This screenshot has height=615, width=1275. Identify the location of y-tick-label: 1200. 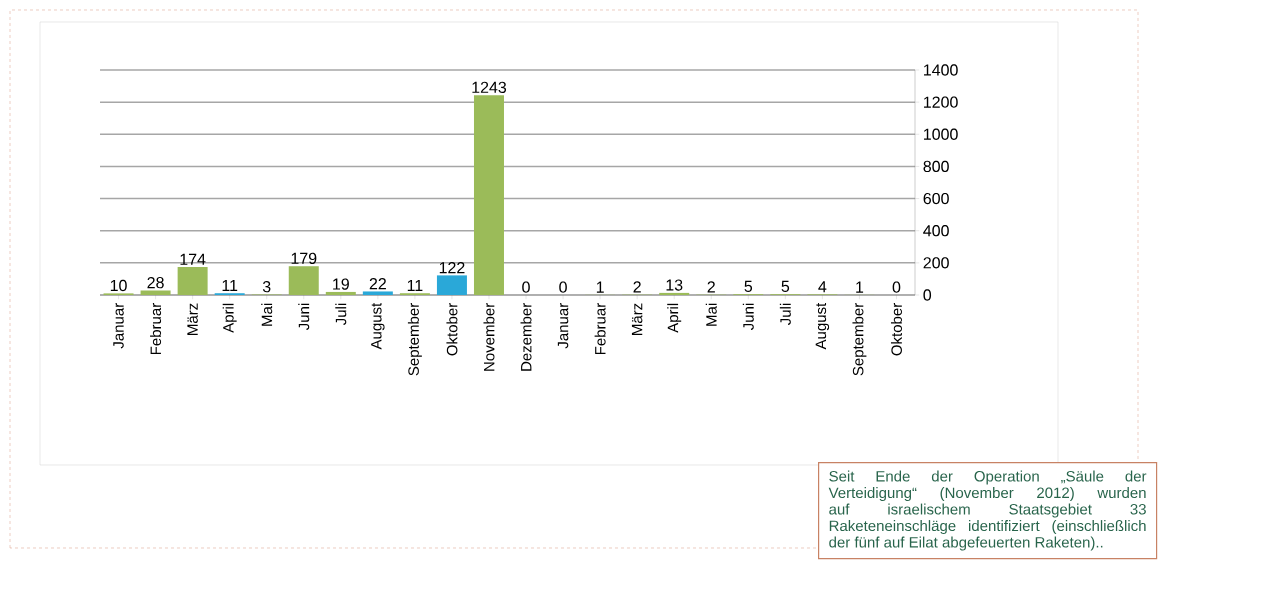
(941, 102).